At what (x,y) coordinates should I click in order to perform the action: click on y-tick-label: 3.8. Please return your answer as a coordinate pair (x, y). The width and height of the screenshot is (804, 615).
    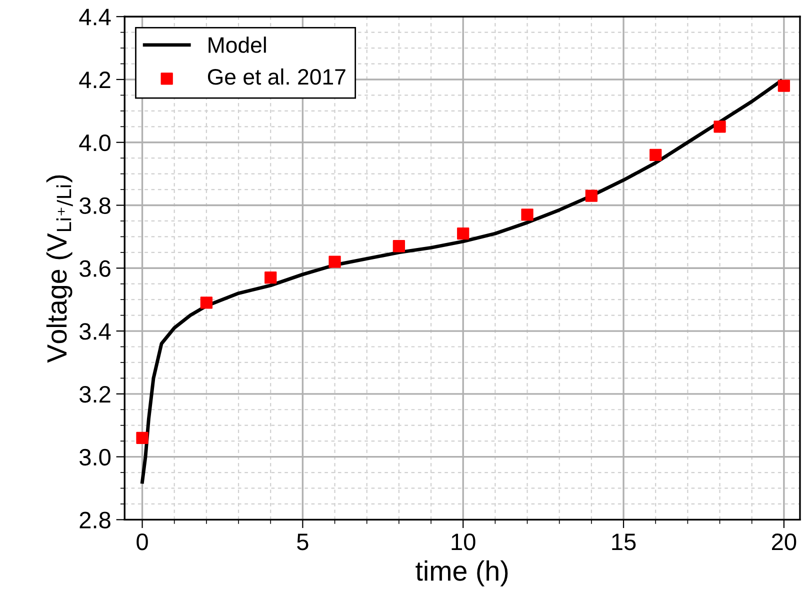
    Looking at the image, I should click on (95, 205).